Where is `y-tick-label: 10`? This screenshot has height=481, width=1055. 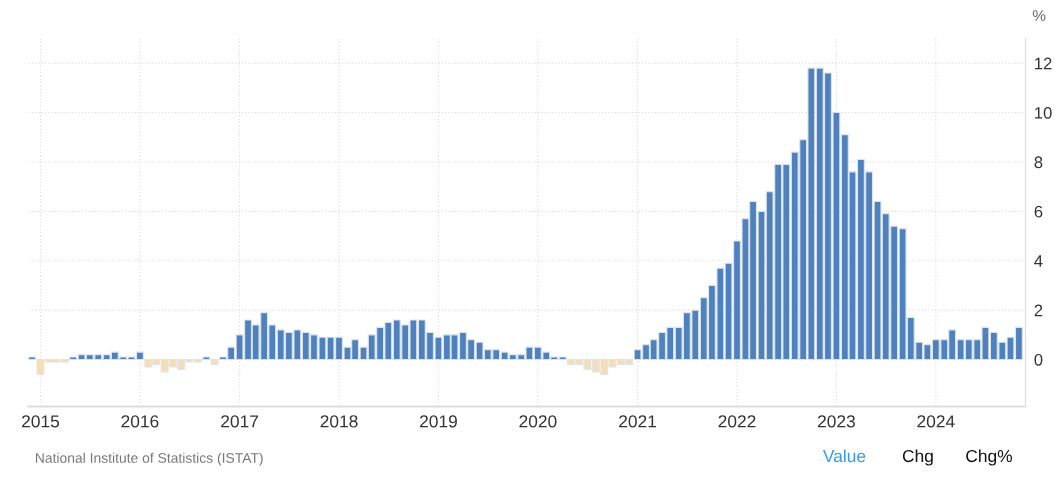
y-tick-label: 10 is located at coordinates (1043, 112).